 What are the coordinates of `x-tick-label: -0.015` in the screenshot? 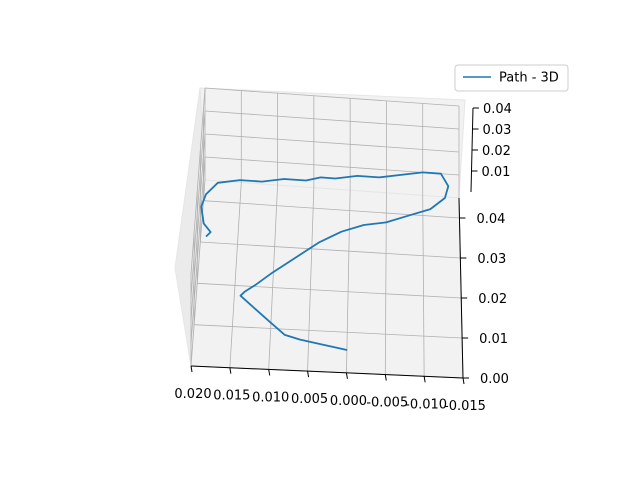 It's located at (465, 406).